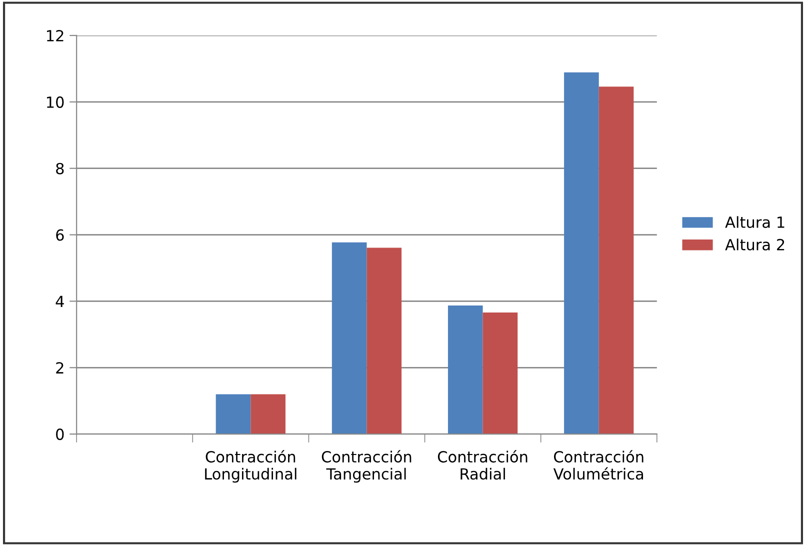 The image size is (806, 546). What do you see at coordinates (60, 302) in the screenshot?
I see `y-tick-label: 4` at bounding box center [60, 302].